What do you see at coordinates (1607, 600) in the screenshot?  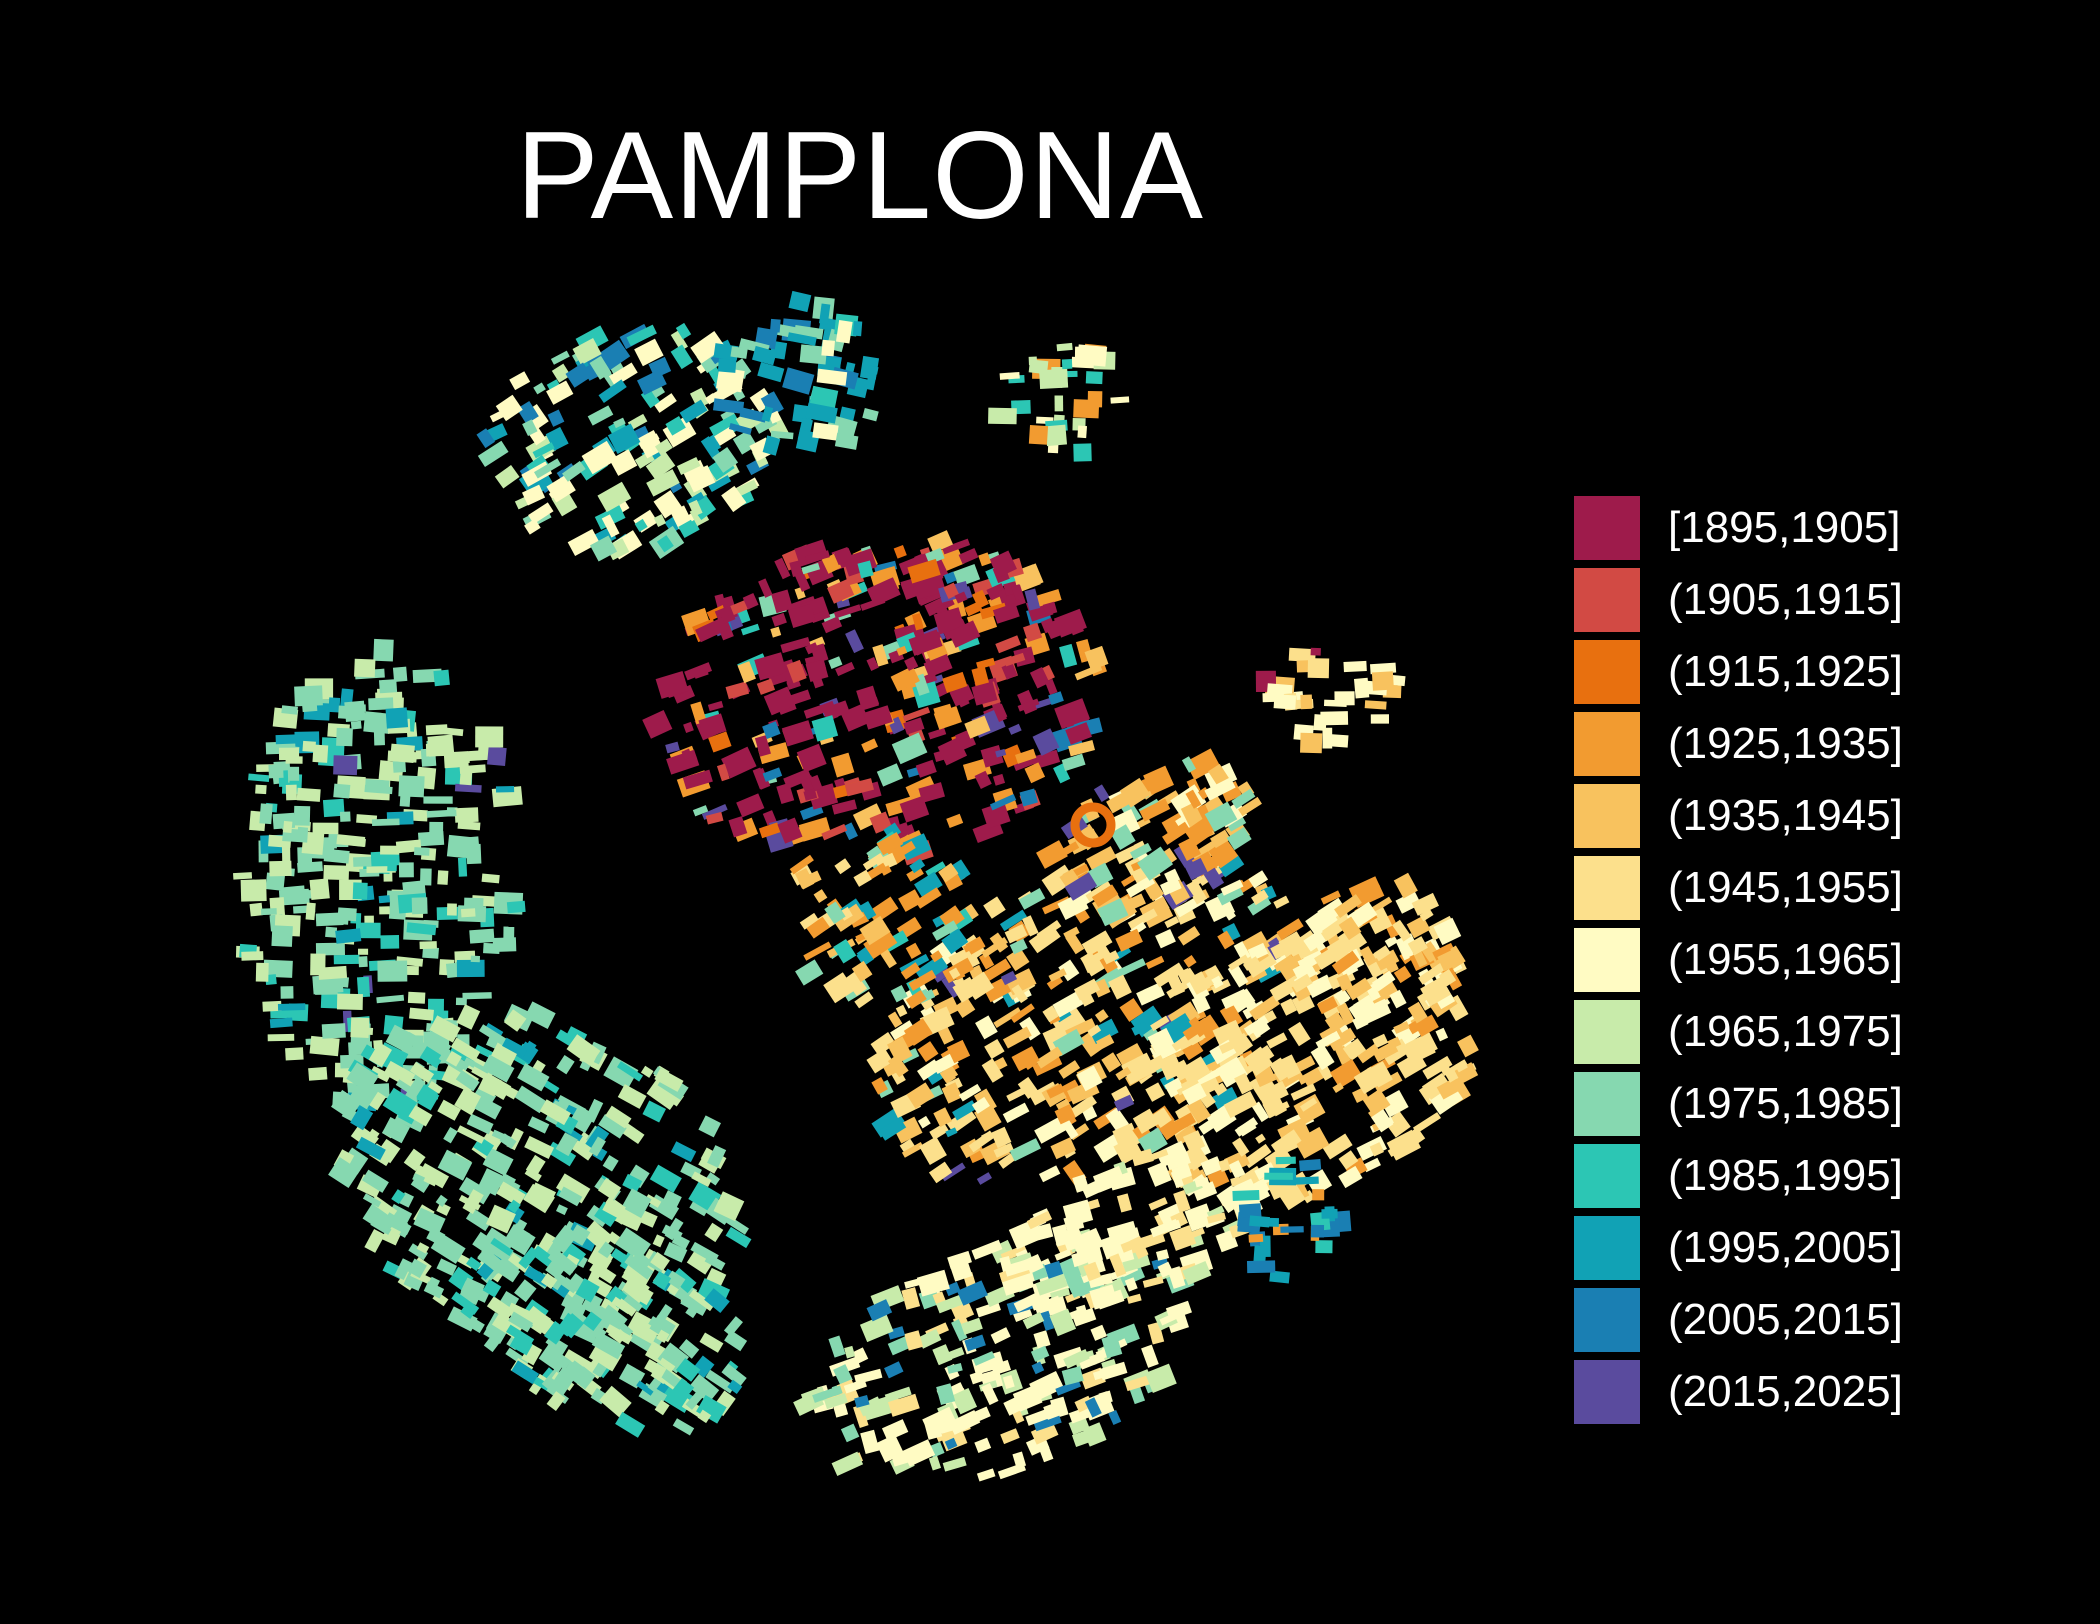 I see `legend-swatch` at bounding box center [1607, 600].